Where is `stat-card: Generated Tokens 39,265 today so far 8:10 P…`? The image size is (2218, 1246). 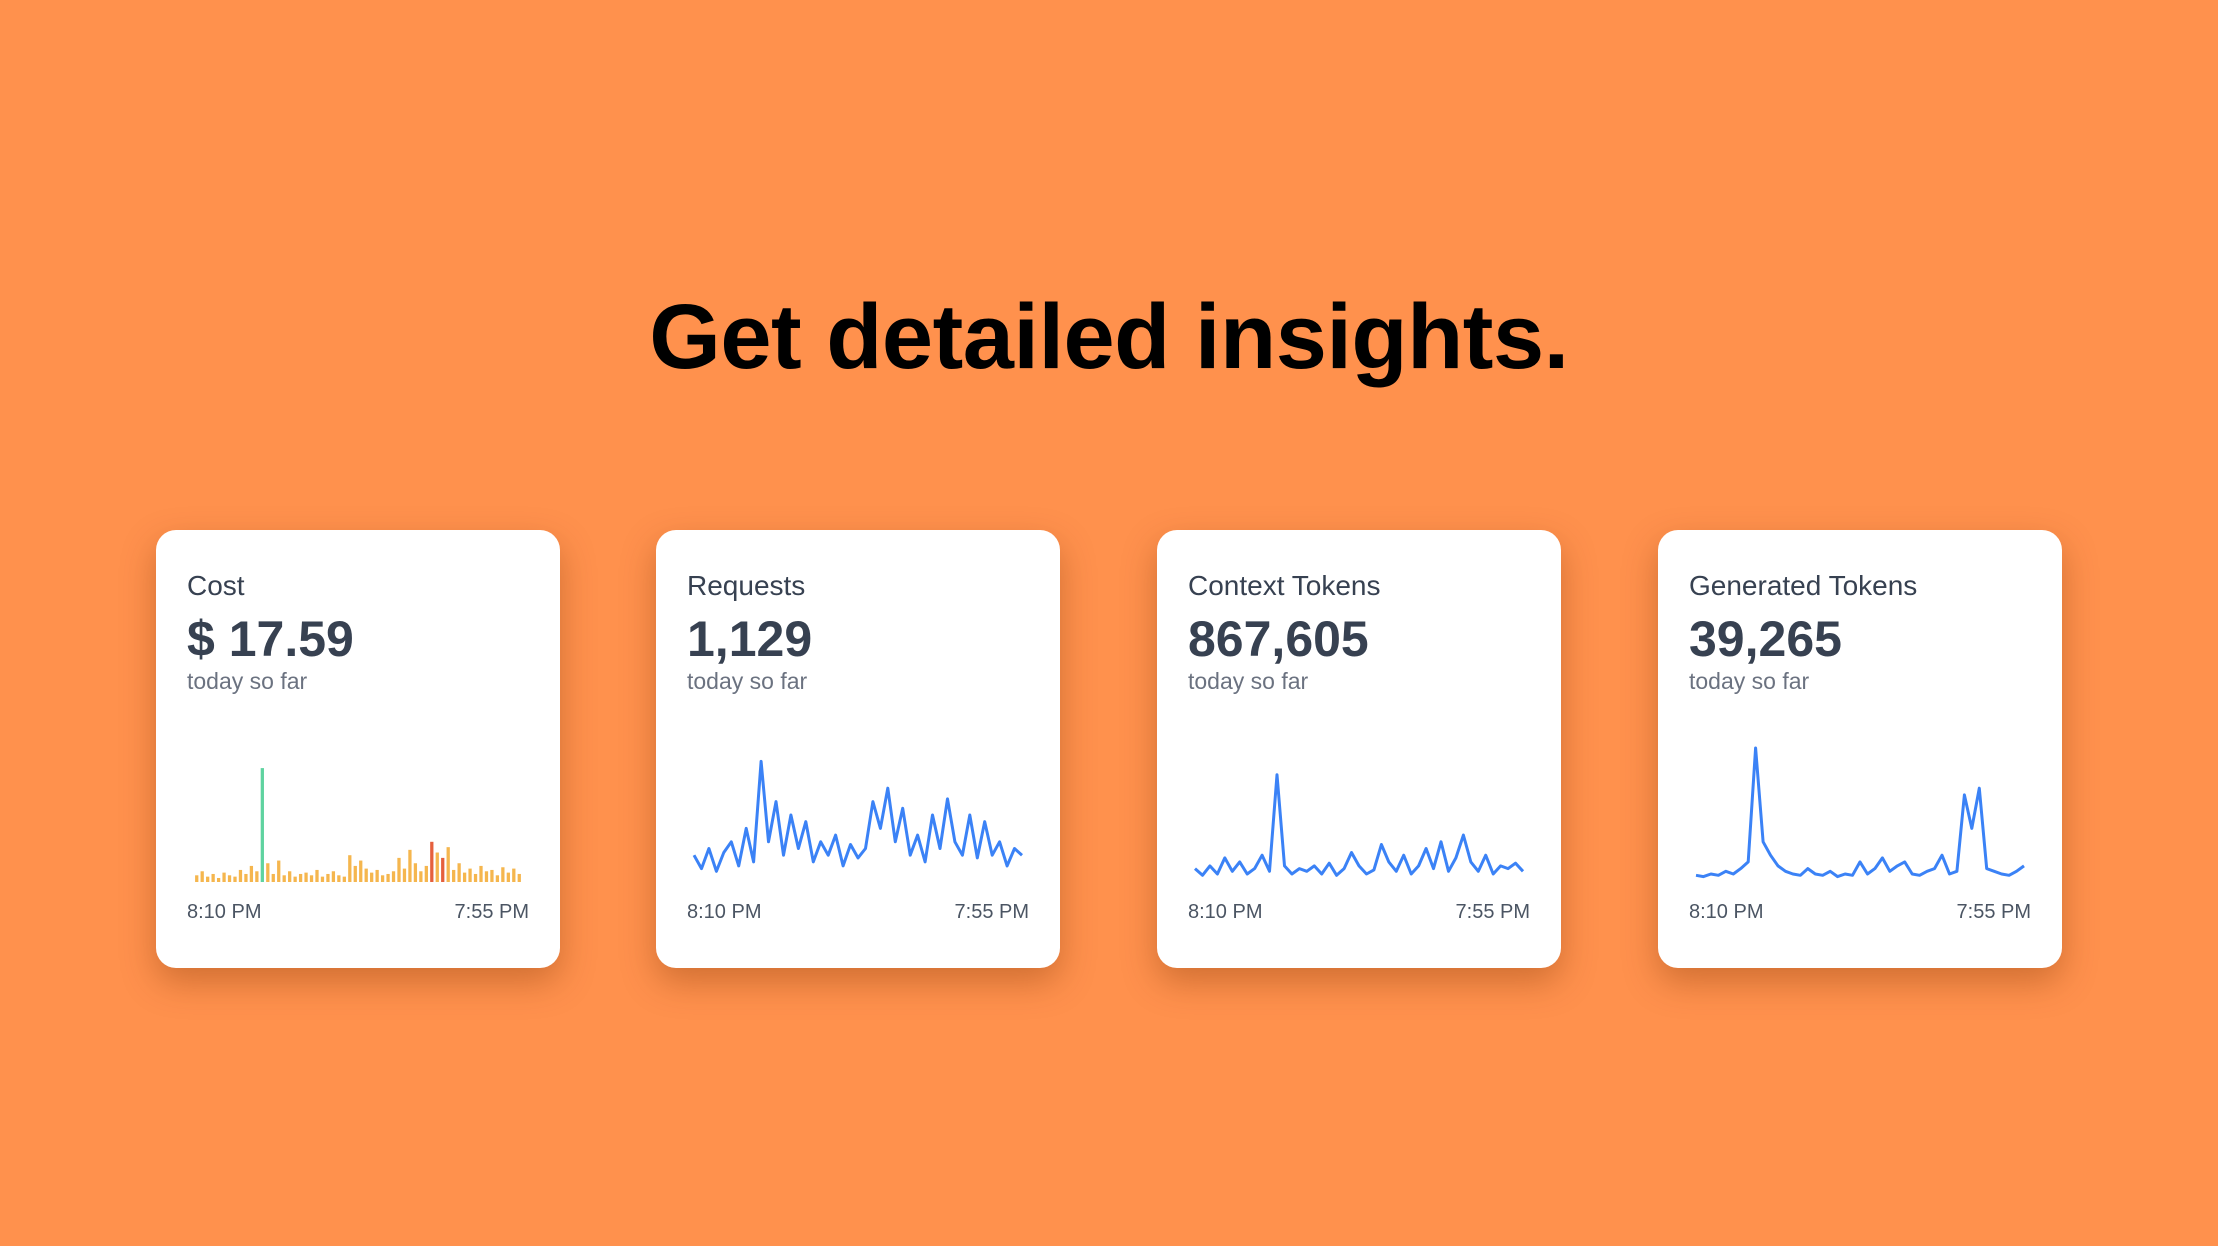 stat-card: Generated Tokens 39,265 today so far 8:10 P… is located at coordinates (1860, 749).